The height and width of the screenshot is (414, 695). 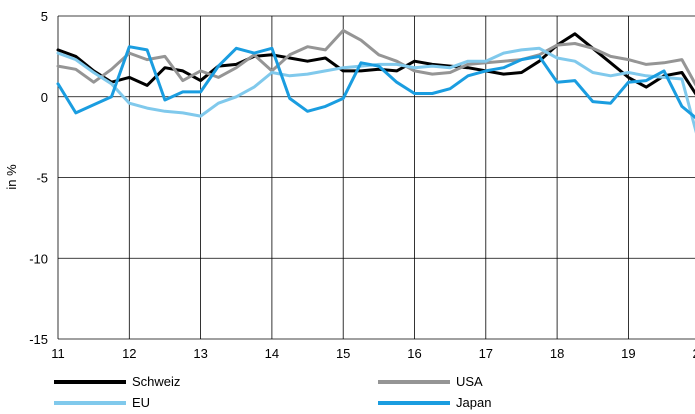 What do you see at coordinates (557, 353) in the screenshot?
I see `x-tick-label: 18` at bounding box center [557, 353].